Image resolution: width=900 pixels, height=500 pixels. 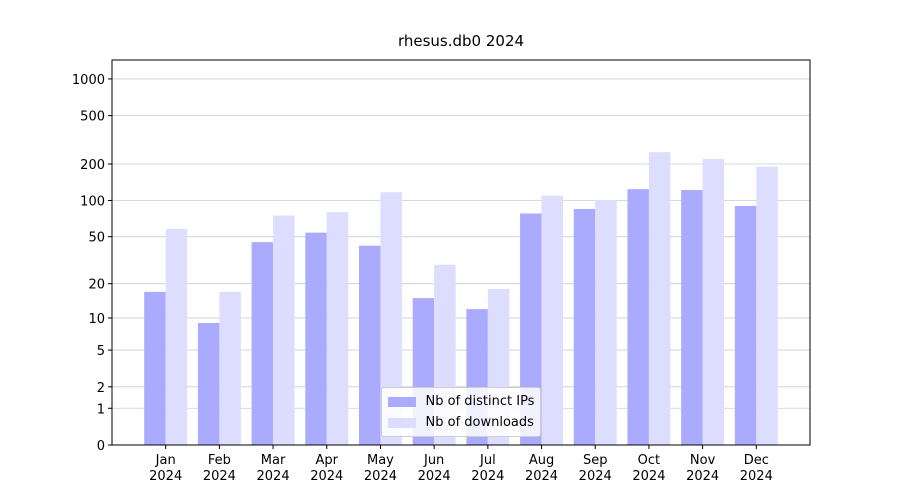 What do you see at coordinates (88, 80) in the screenshot?
I see `y-tick-label: 1000` at bounding box center [88, 80].